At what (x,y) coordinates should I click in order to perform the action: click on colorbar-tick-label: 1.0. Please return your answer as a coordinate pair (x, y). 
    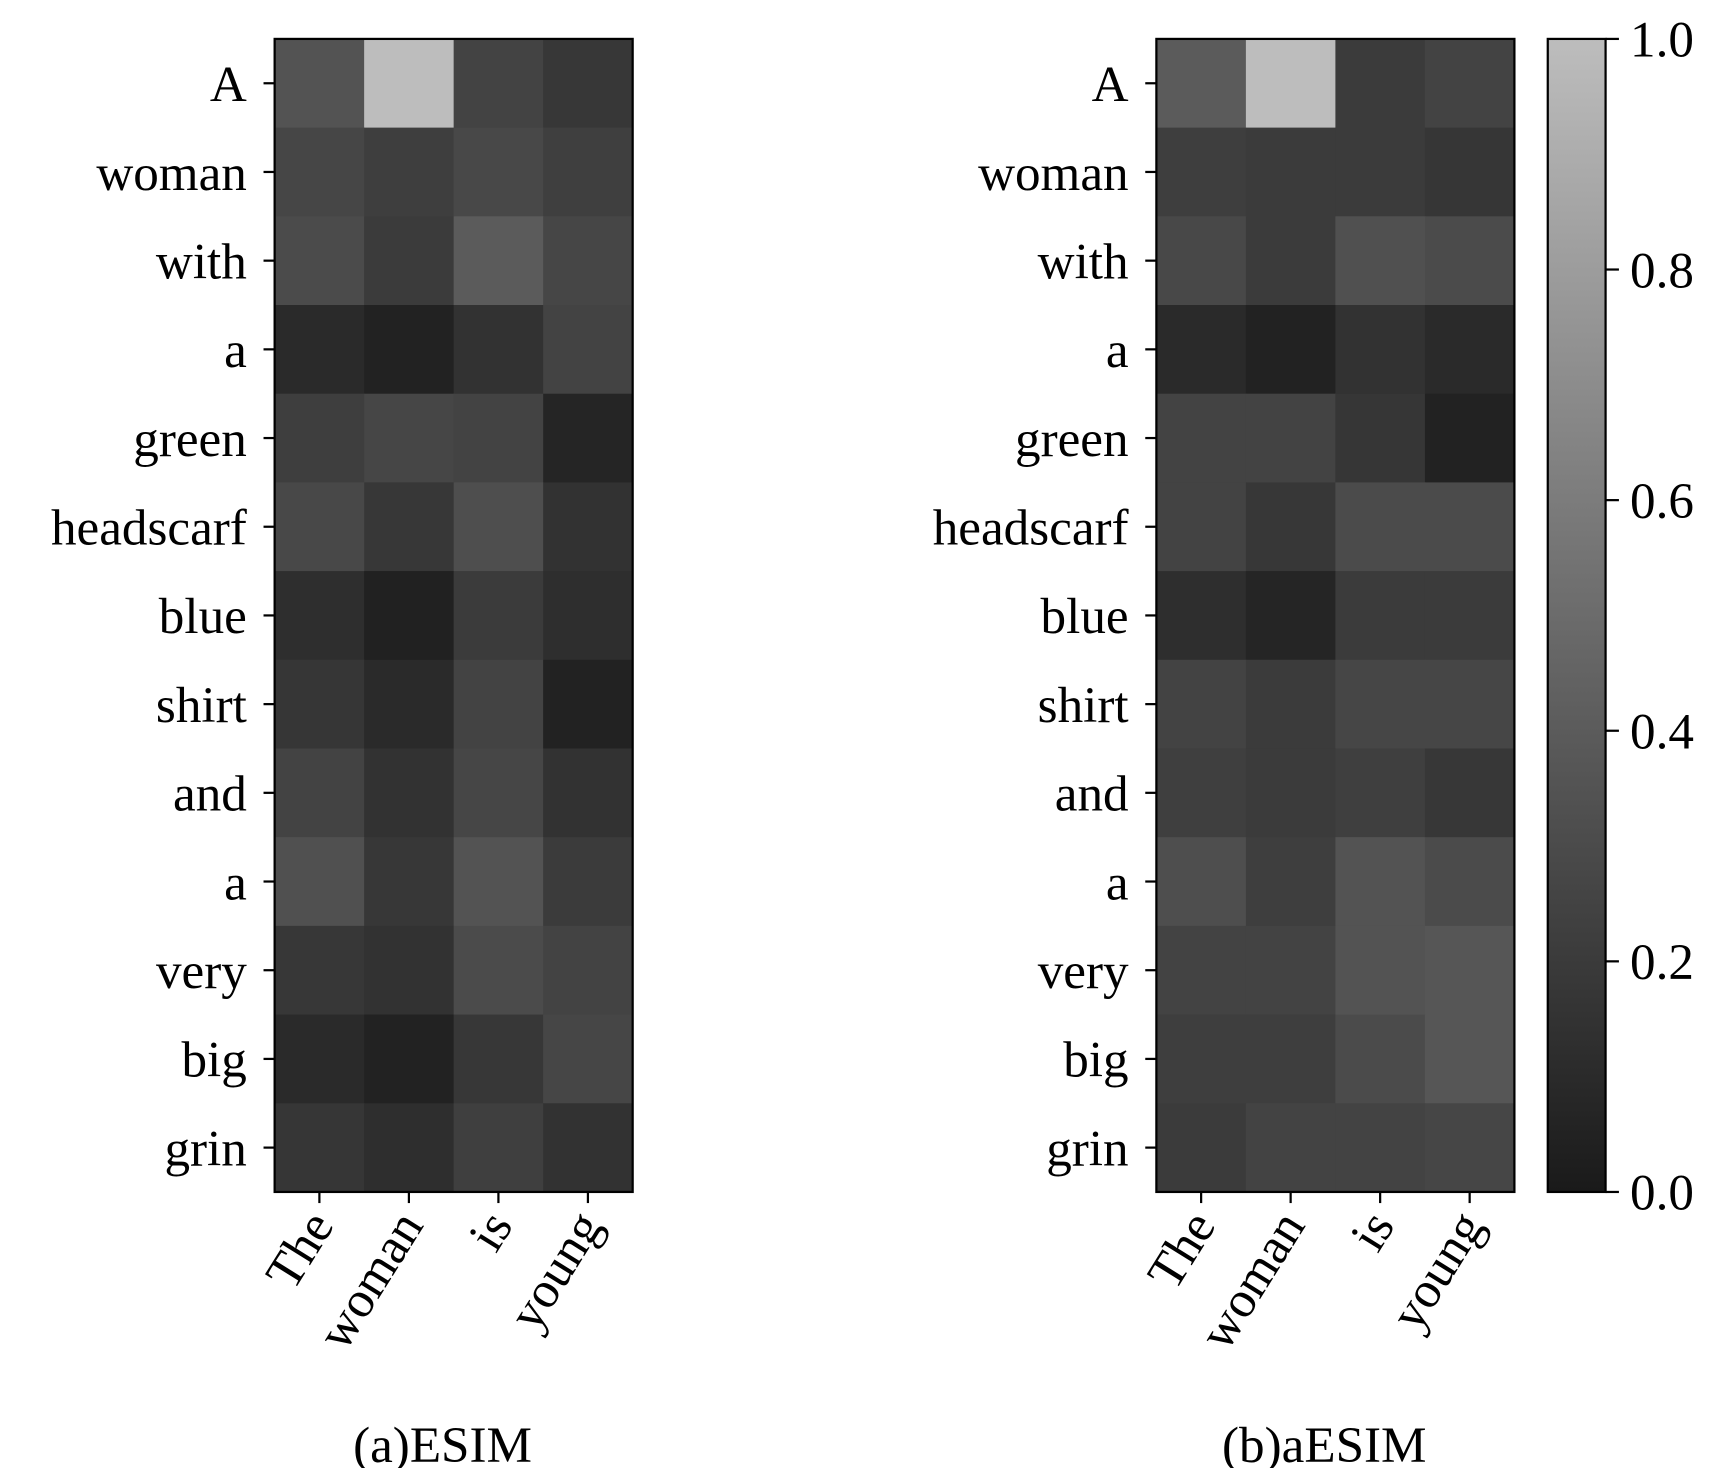
    Looking at the image, I should click on (1662, 40).